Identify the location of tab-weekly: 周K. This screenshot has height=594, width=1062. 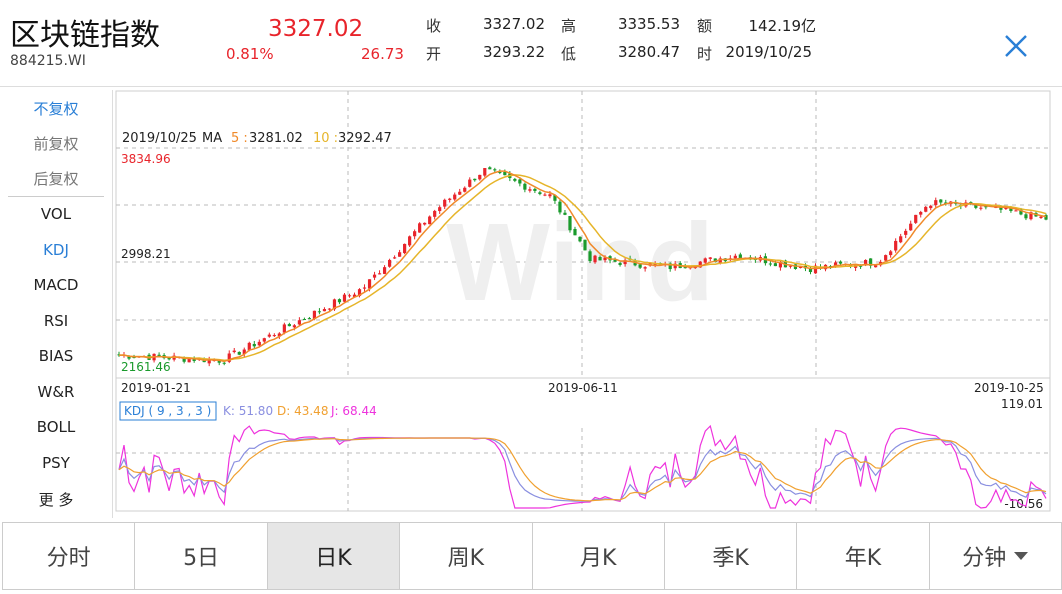
(466, 556).